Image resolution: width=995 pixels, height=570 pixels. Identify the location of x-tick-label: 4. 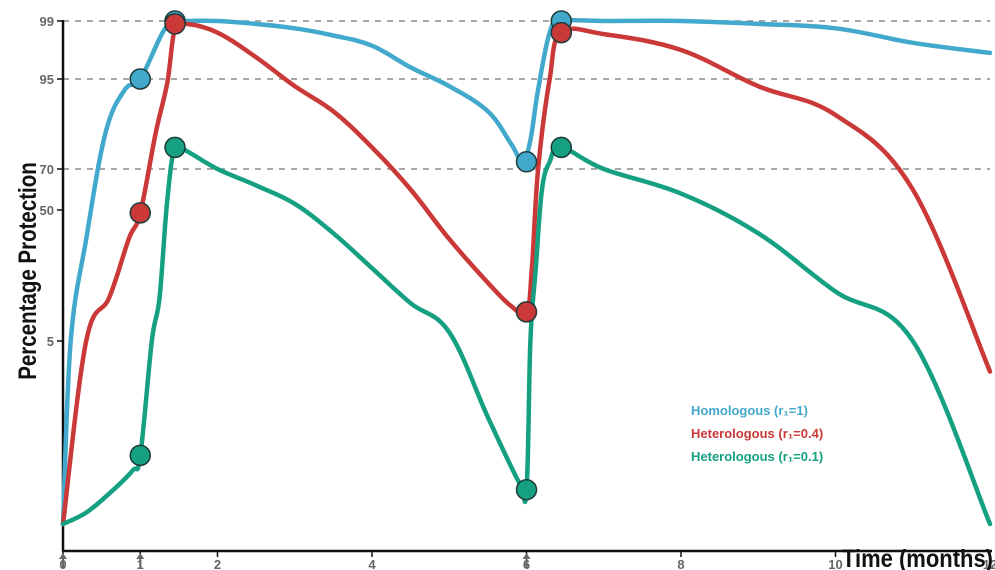
(372, 563).